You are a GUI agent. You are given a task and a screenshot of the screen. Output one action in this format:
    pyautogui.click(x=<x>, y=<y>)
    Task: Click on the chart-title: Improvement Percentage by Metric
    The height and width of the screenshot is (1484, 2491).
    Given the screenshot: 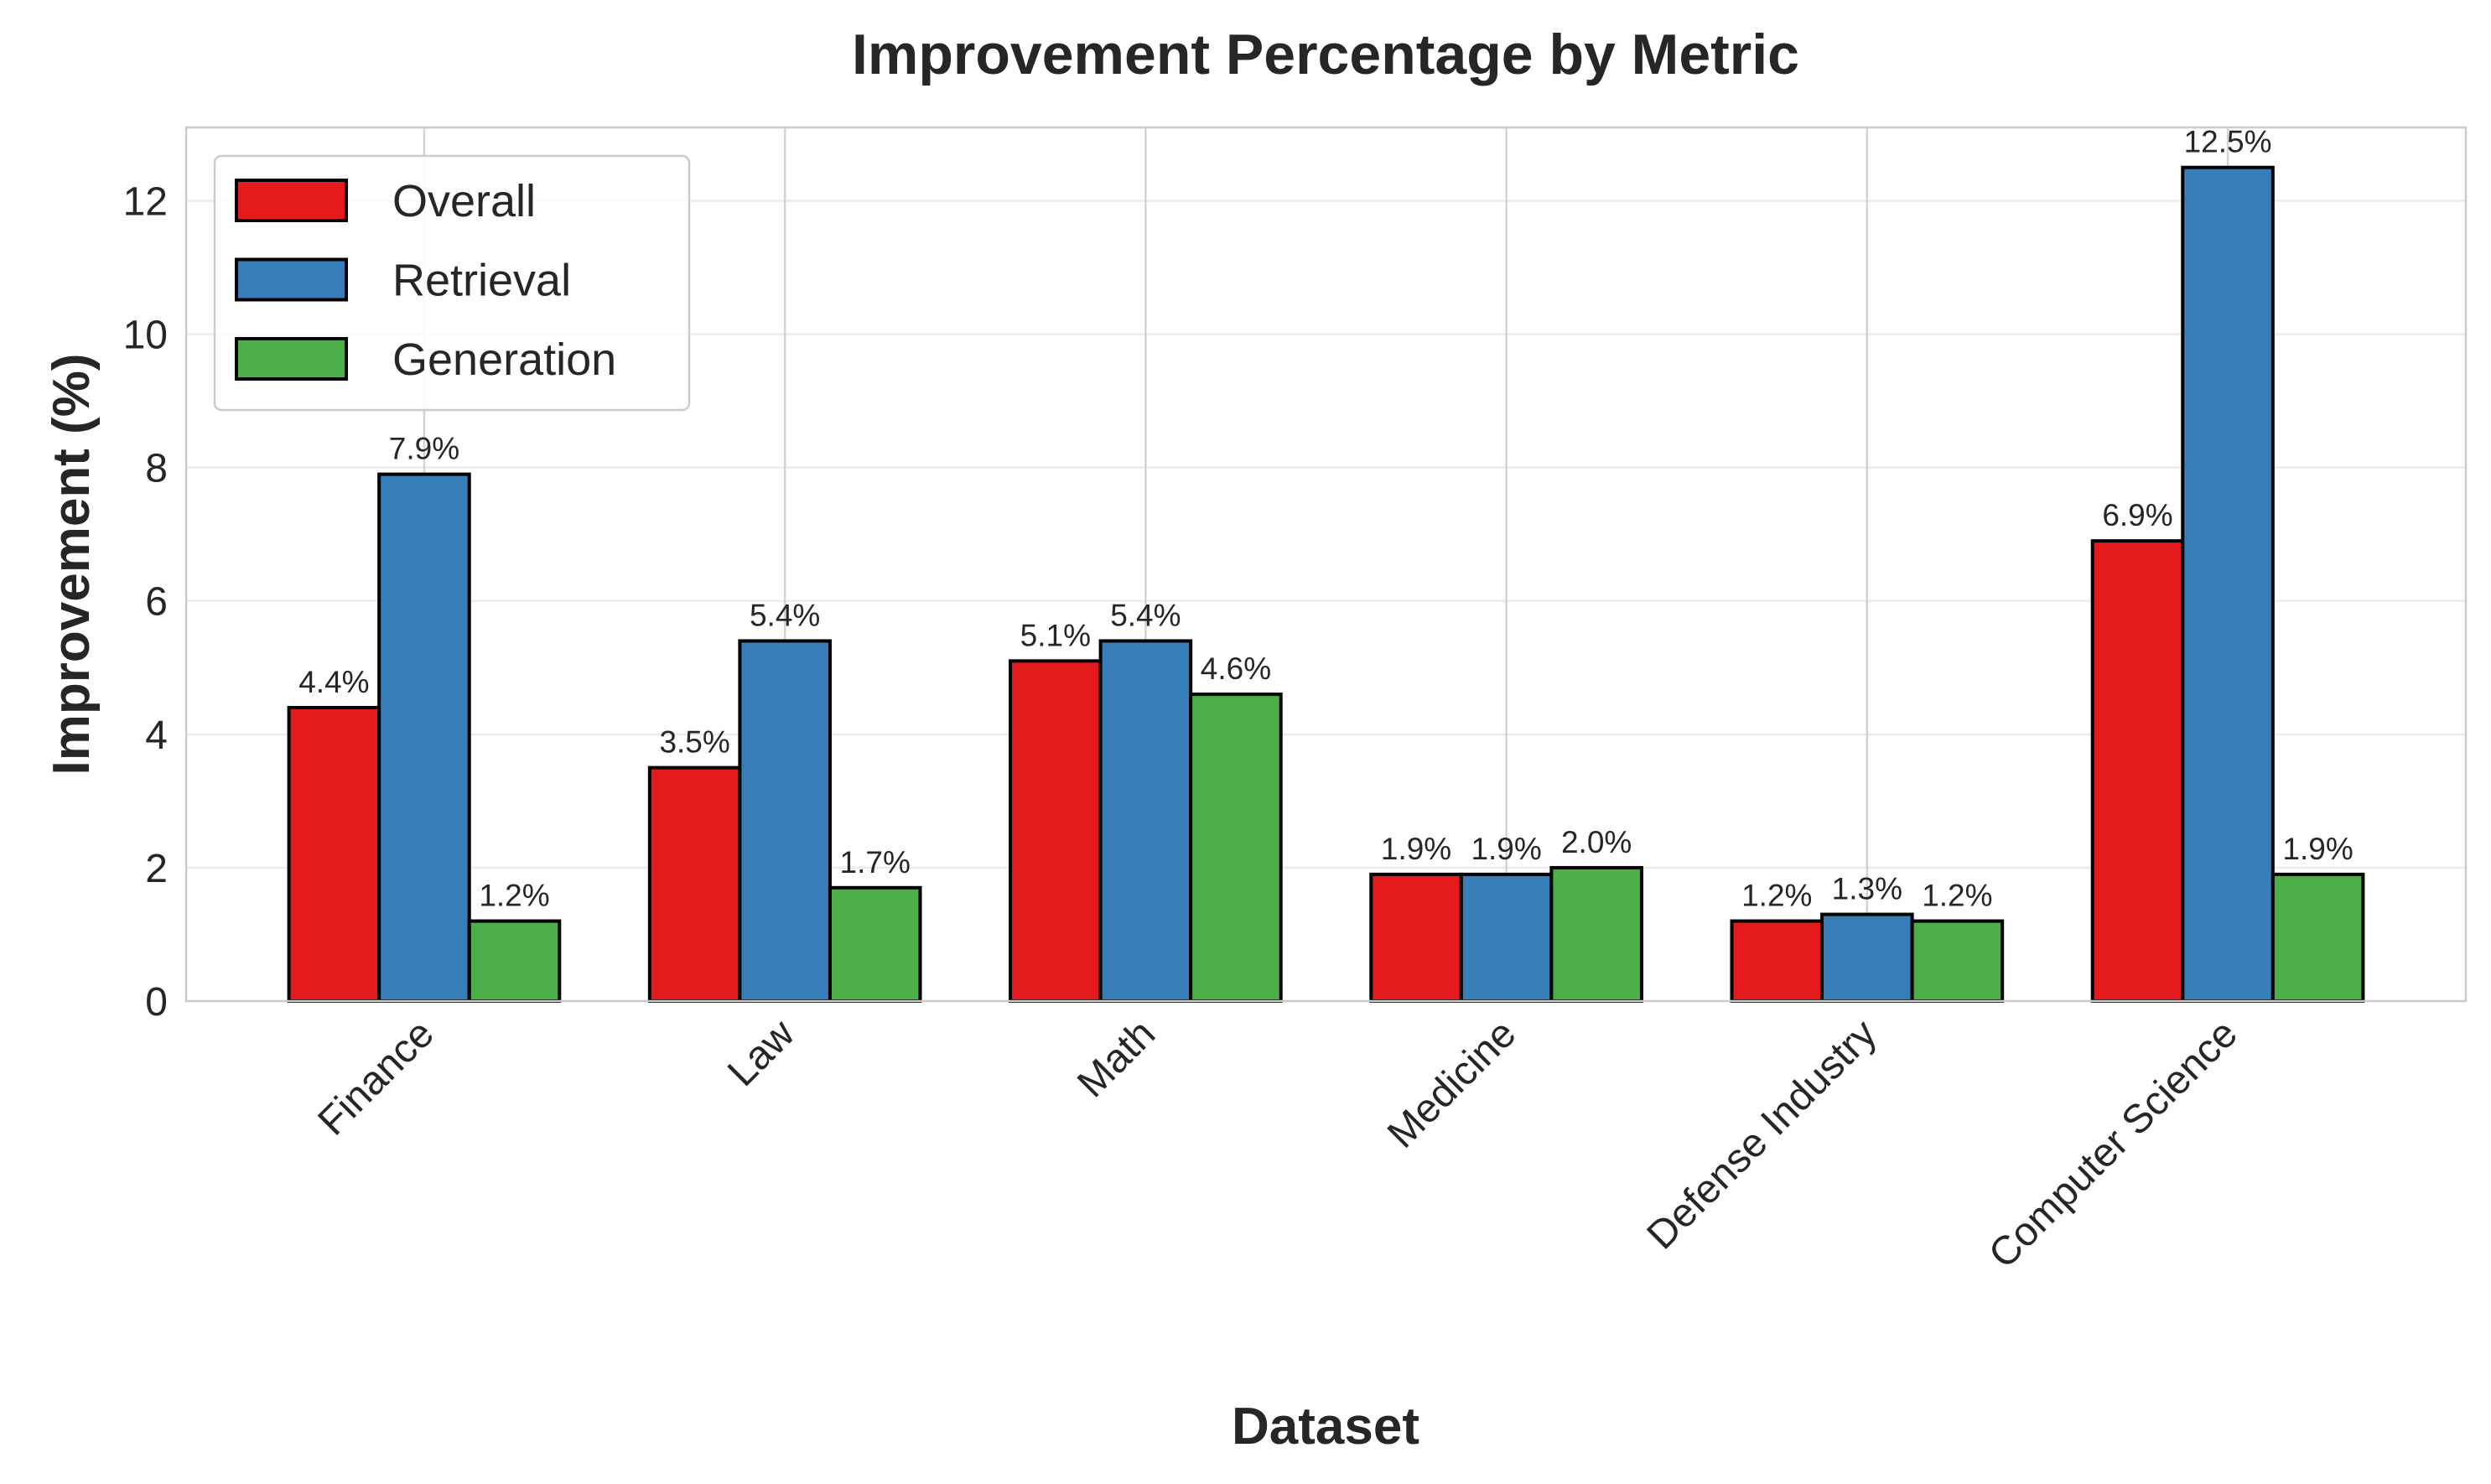 What is the action you would take?
    pyautogui.click(x=1325, y=54)
    